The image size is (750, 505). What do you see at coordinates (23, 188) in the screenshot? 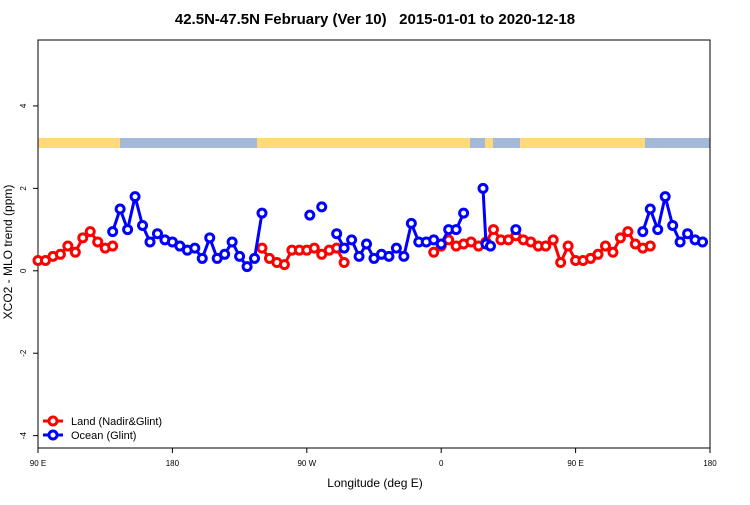
I see `y-tick-label: 2` at bounding box center [23, 188].